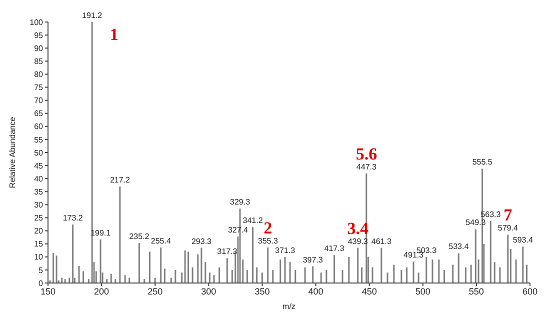 The height and width of the screenshot is (321, 550). Describe the element at coordinates (39, 61) in the screenshot. I see `y-tick-label: 85` at that location.